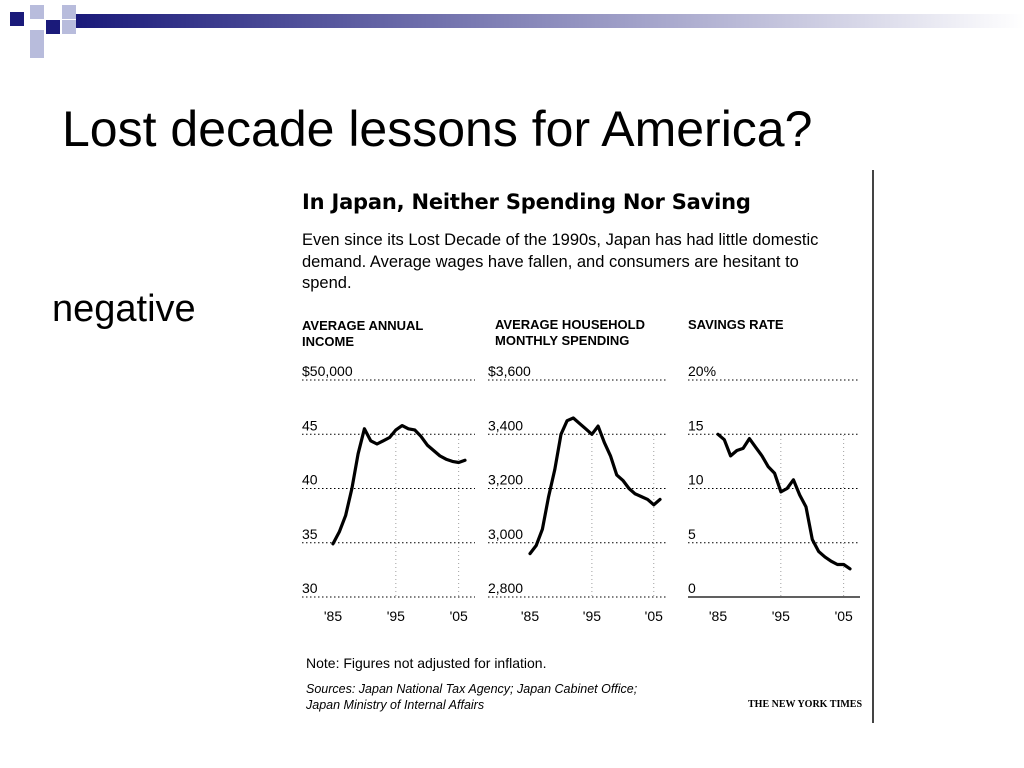  What do you see at coordinates (692, 534) in the screenshot?
I see `savings-y-tick-label: 5` at bounding box center [692, 534].